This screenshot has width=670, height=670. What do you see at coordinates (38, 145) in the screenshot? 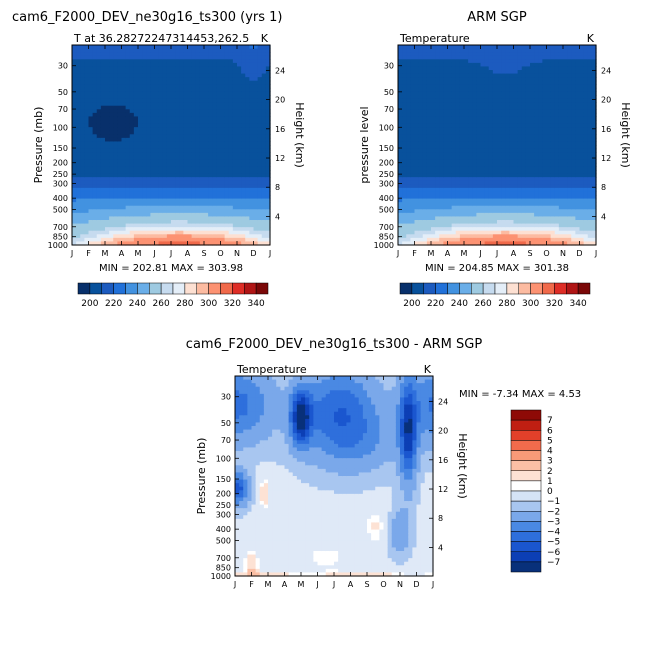
I see `y-axis-label: Pressure (mb)` at bounding box center [38, 145].